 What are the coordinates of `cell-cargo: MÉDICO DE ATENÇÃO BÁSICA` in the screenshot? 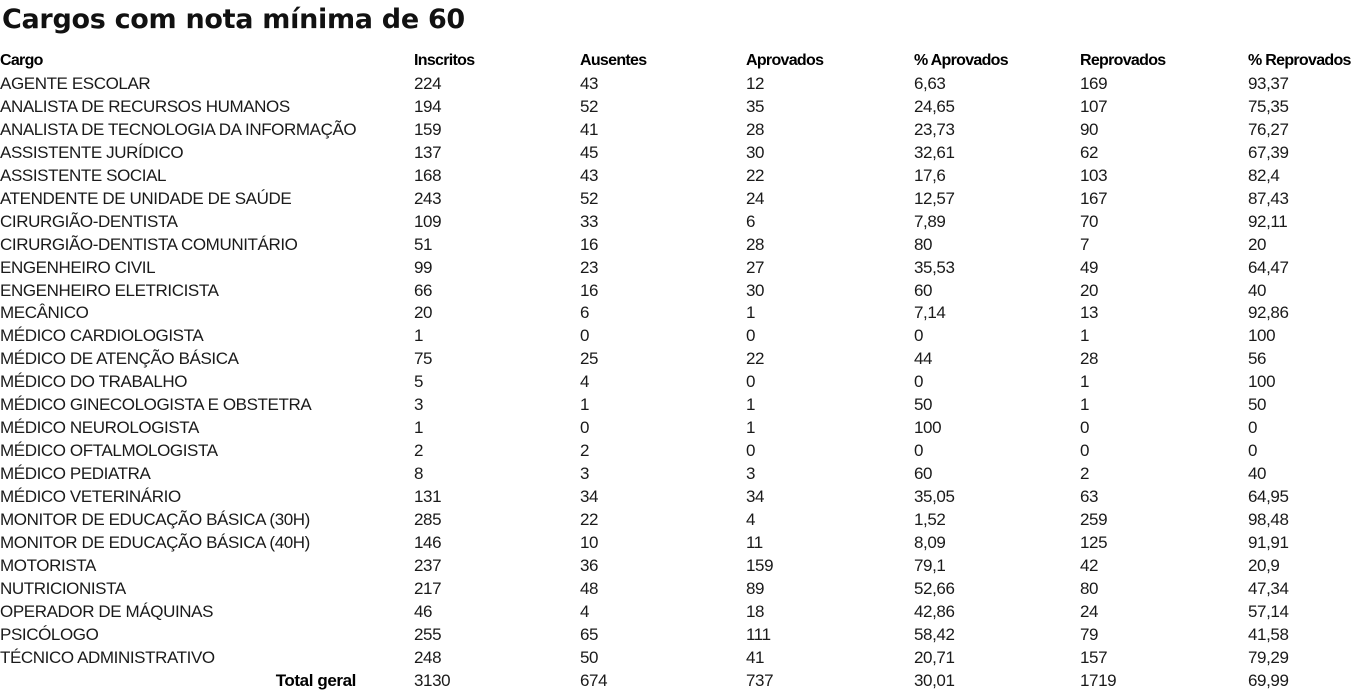 It's located at (119, 359).